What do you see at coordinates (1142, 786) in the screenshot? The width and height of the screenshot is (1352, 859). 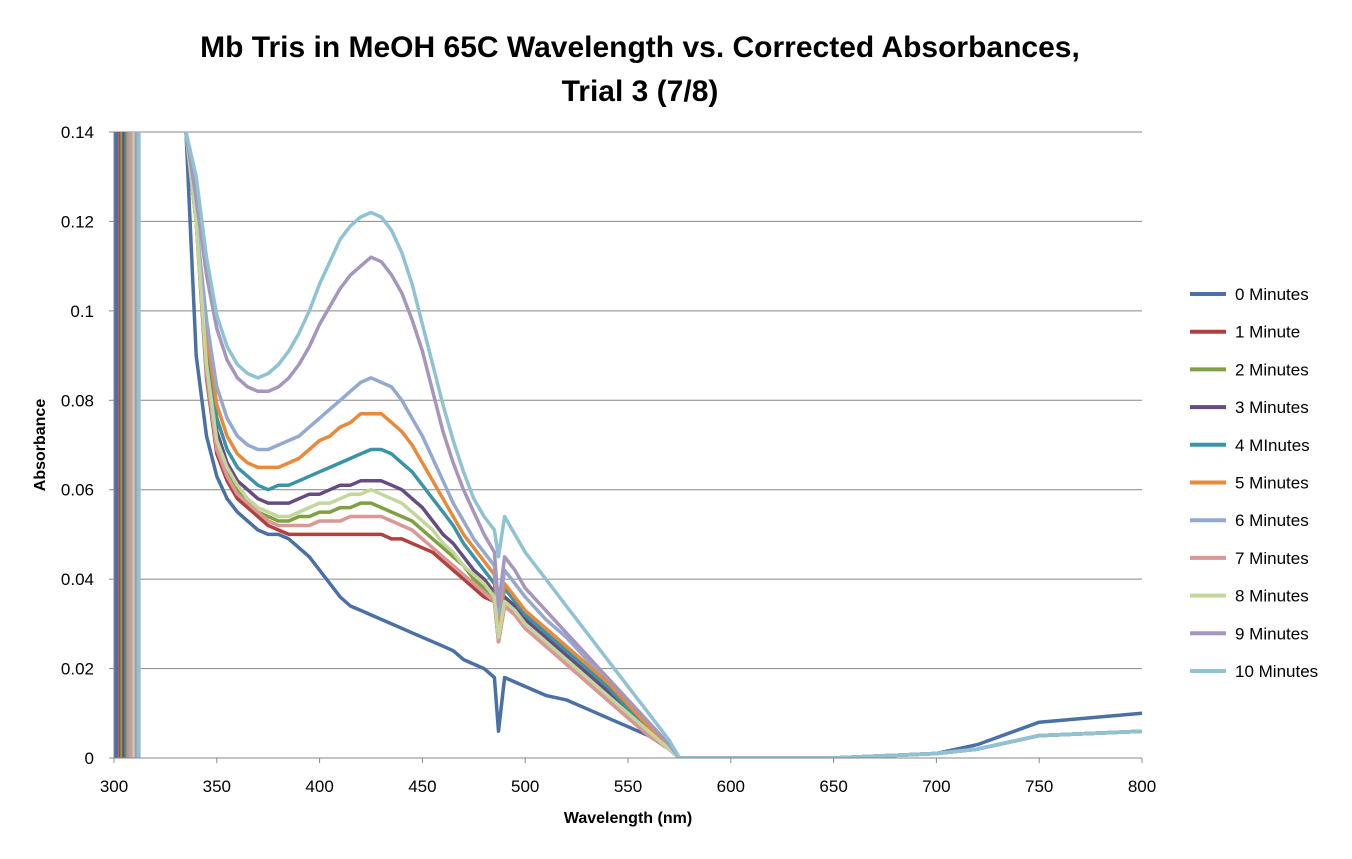 I see `x-tick-label: 800` at bounding box center [1142, 786].